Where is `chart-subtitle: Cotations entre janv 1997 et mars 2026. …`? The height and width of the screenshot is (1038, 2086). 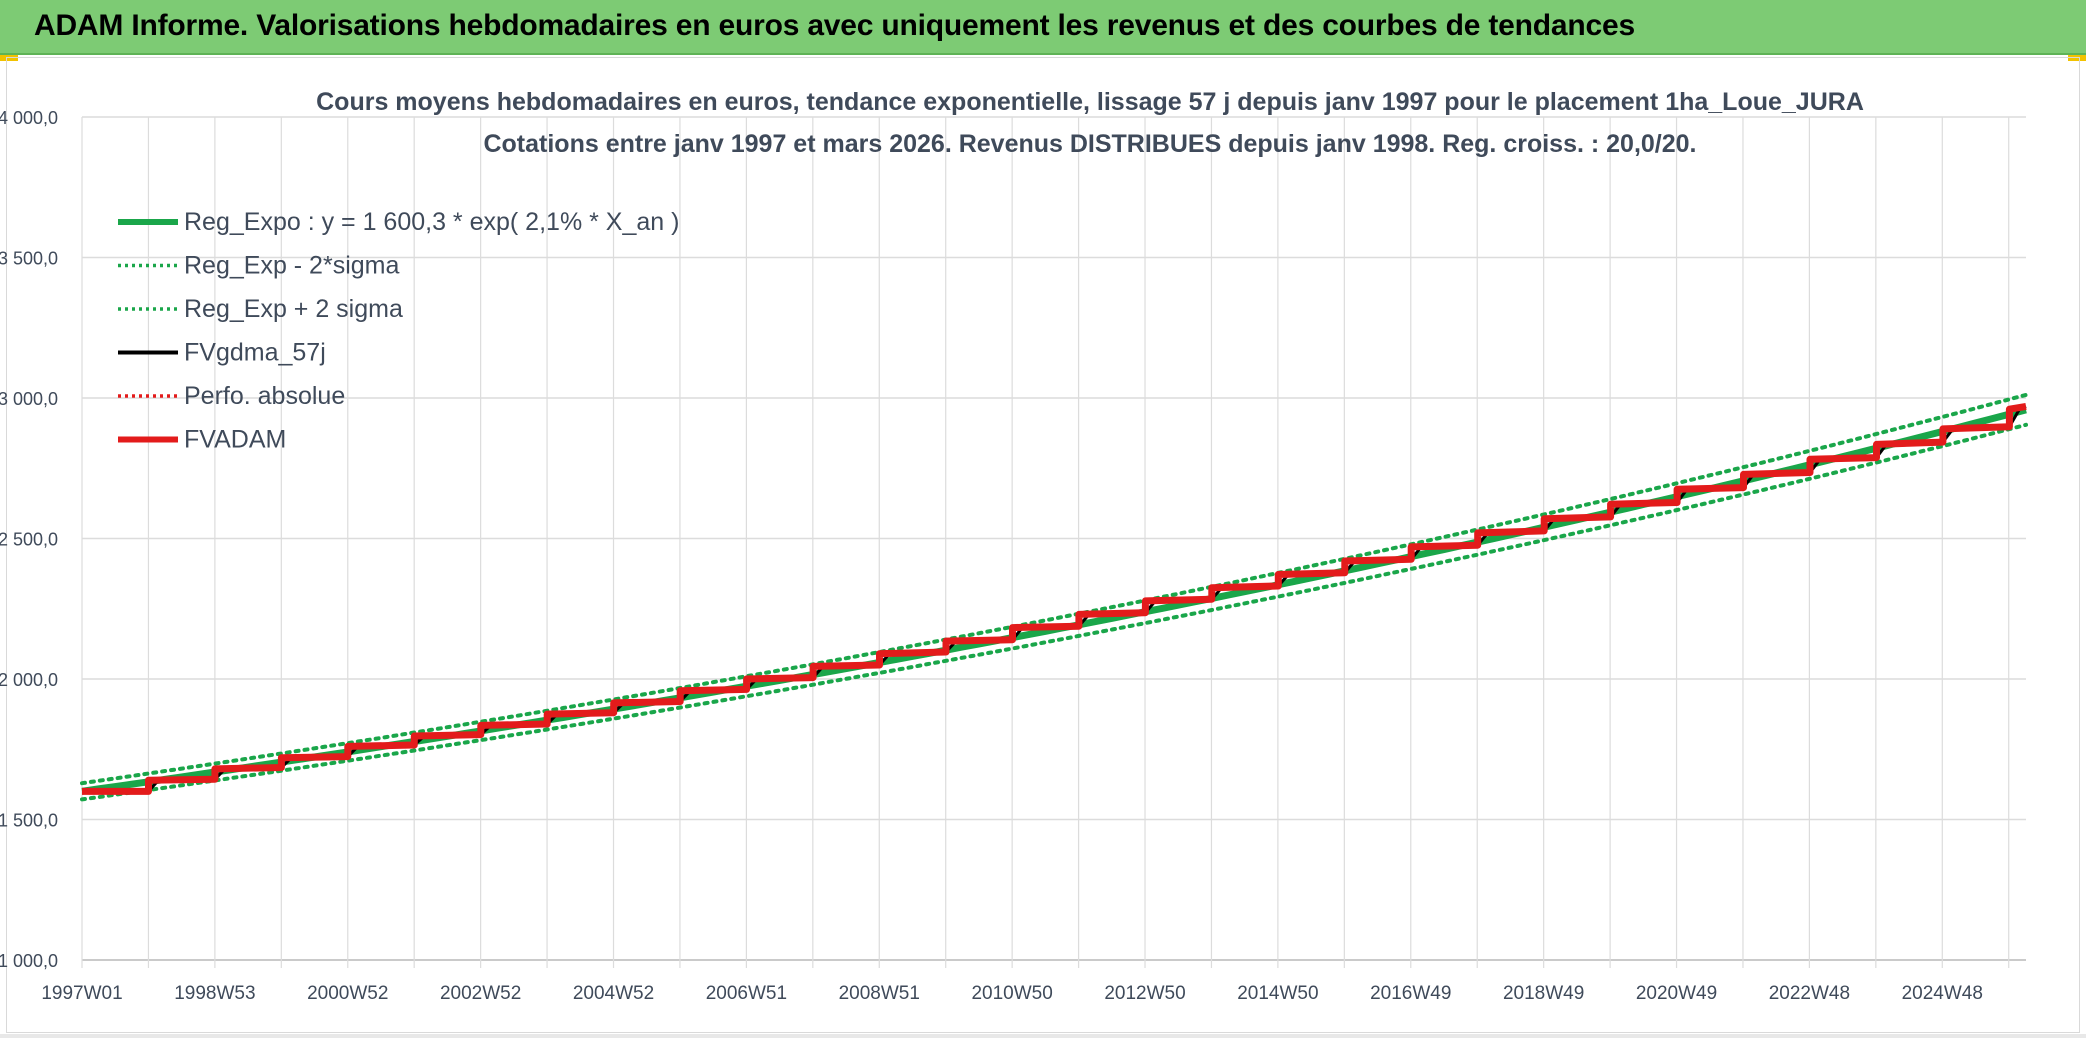 chart-subtitle: Cotations entre janv 1997 et mars 2026. … is located at coordinates (1089, 144).